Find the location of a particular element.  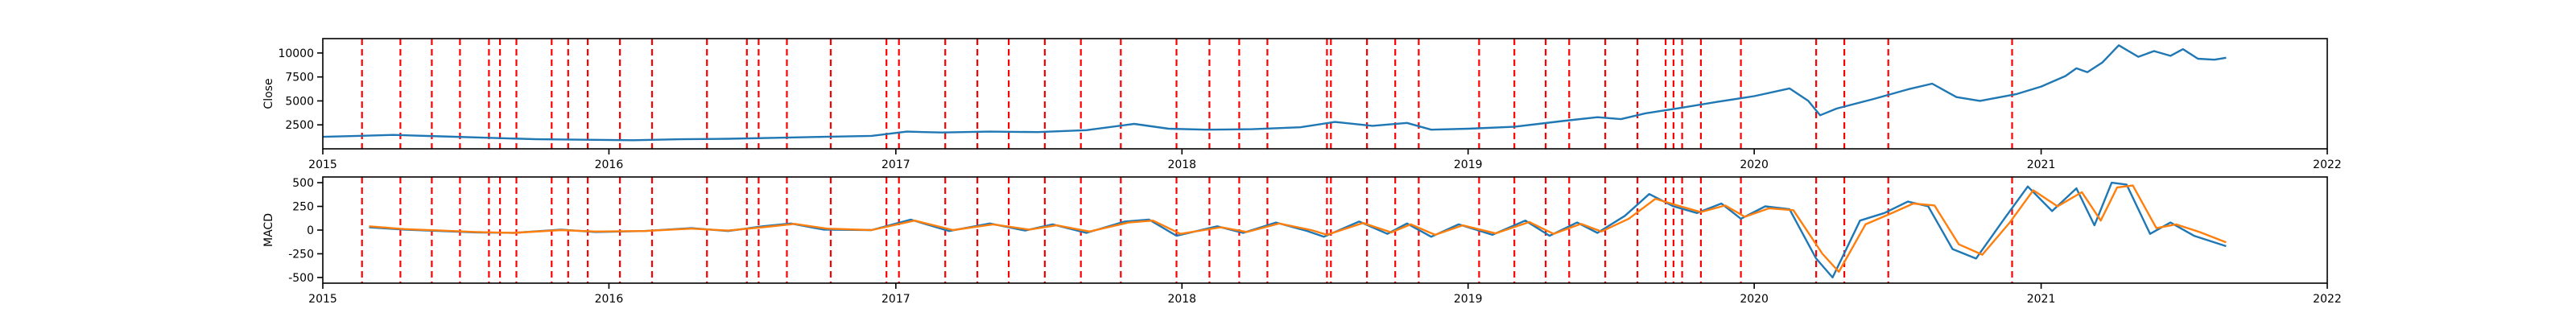

y-tick-label: 500 is located at coordinates (303, 183).